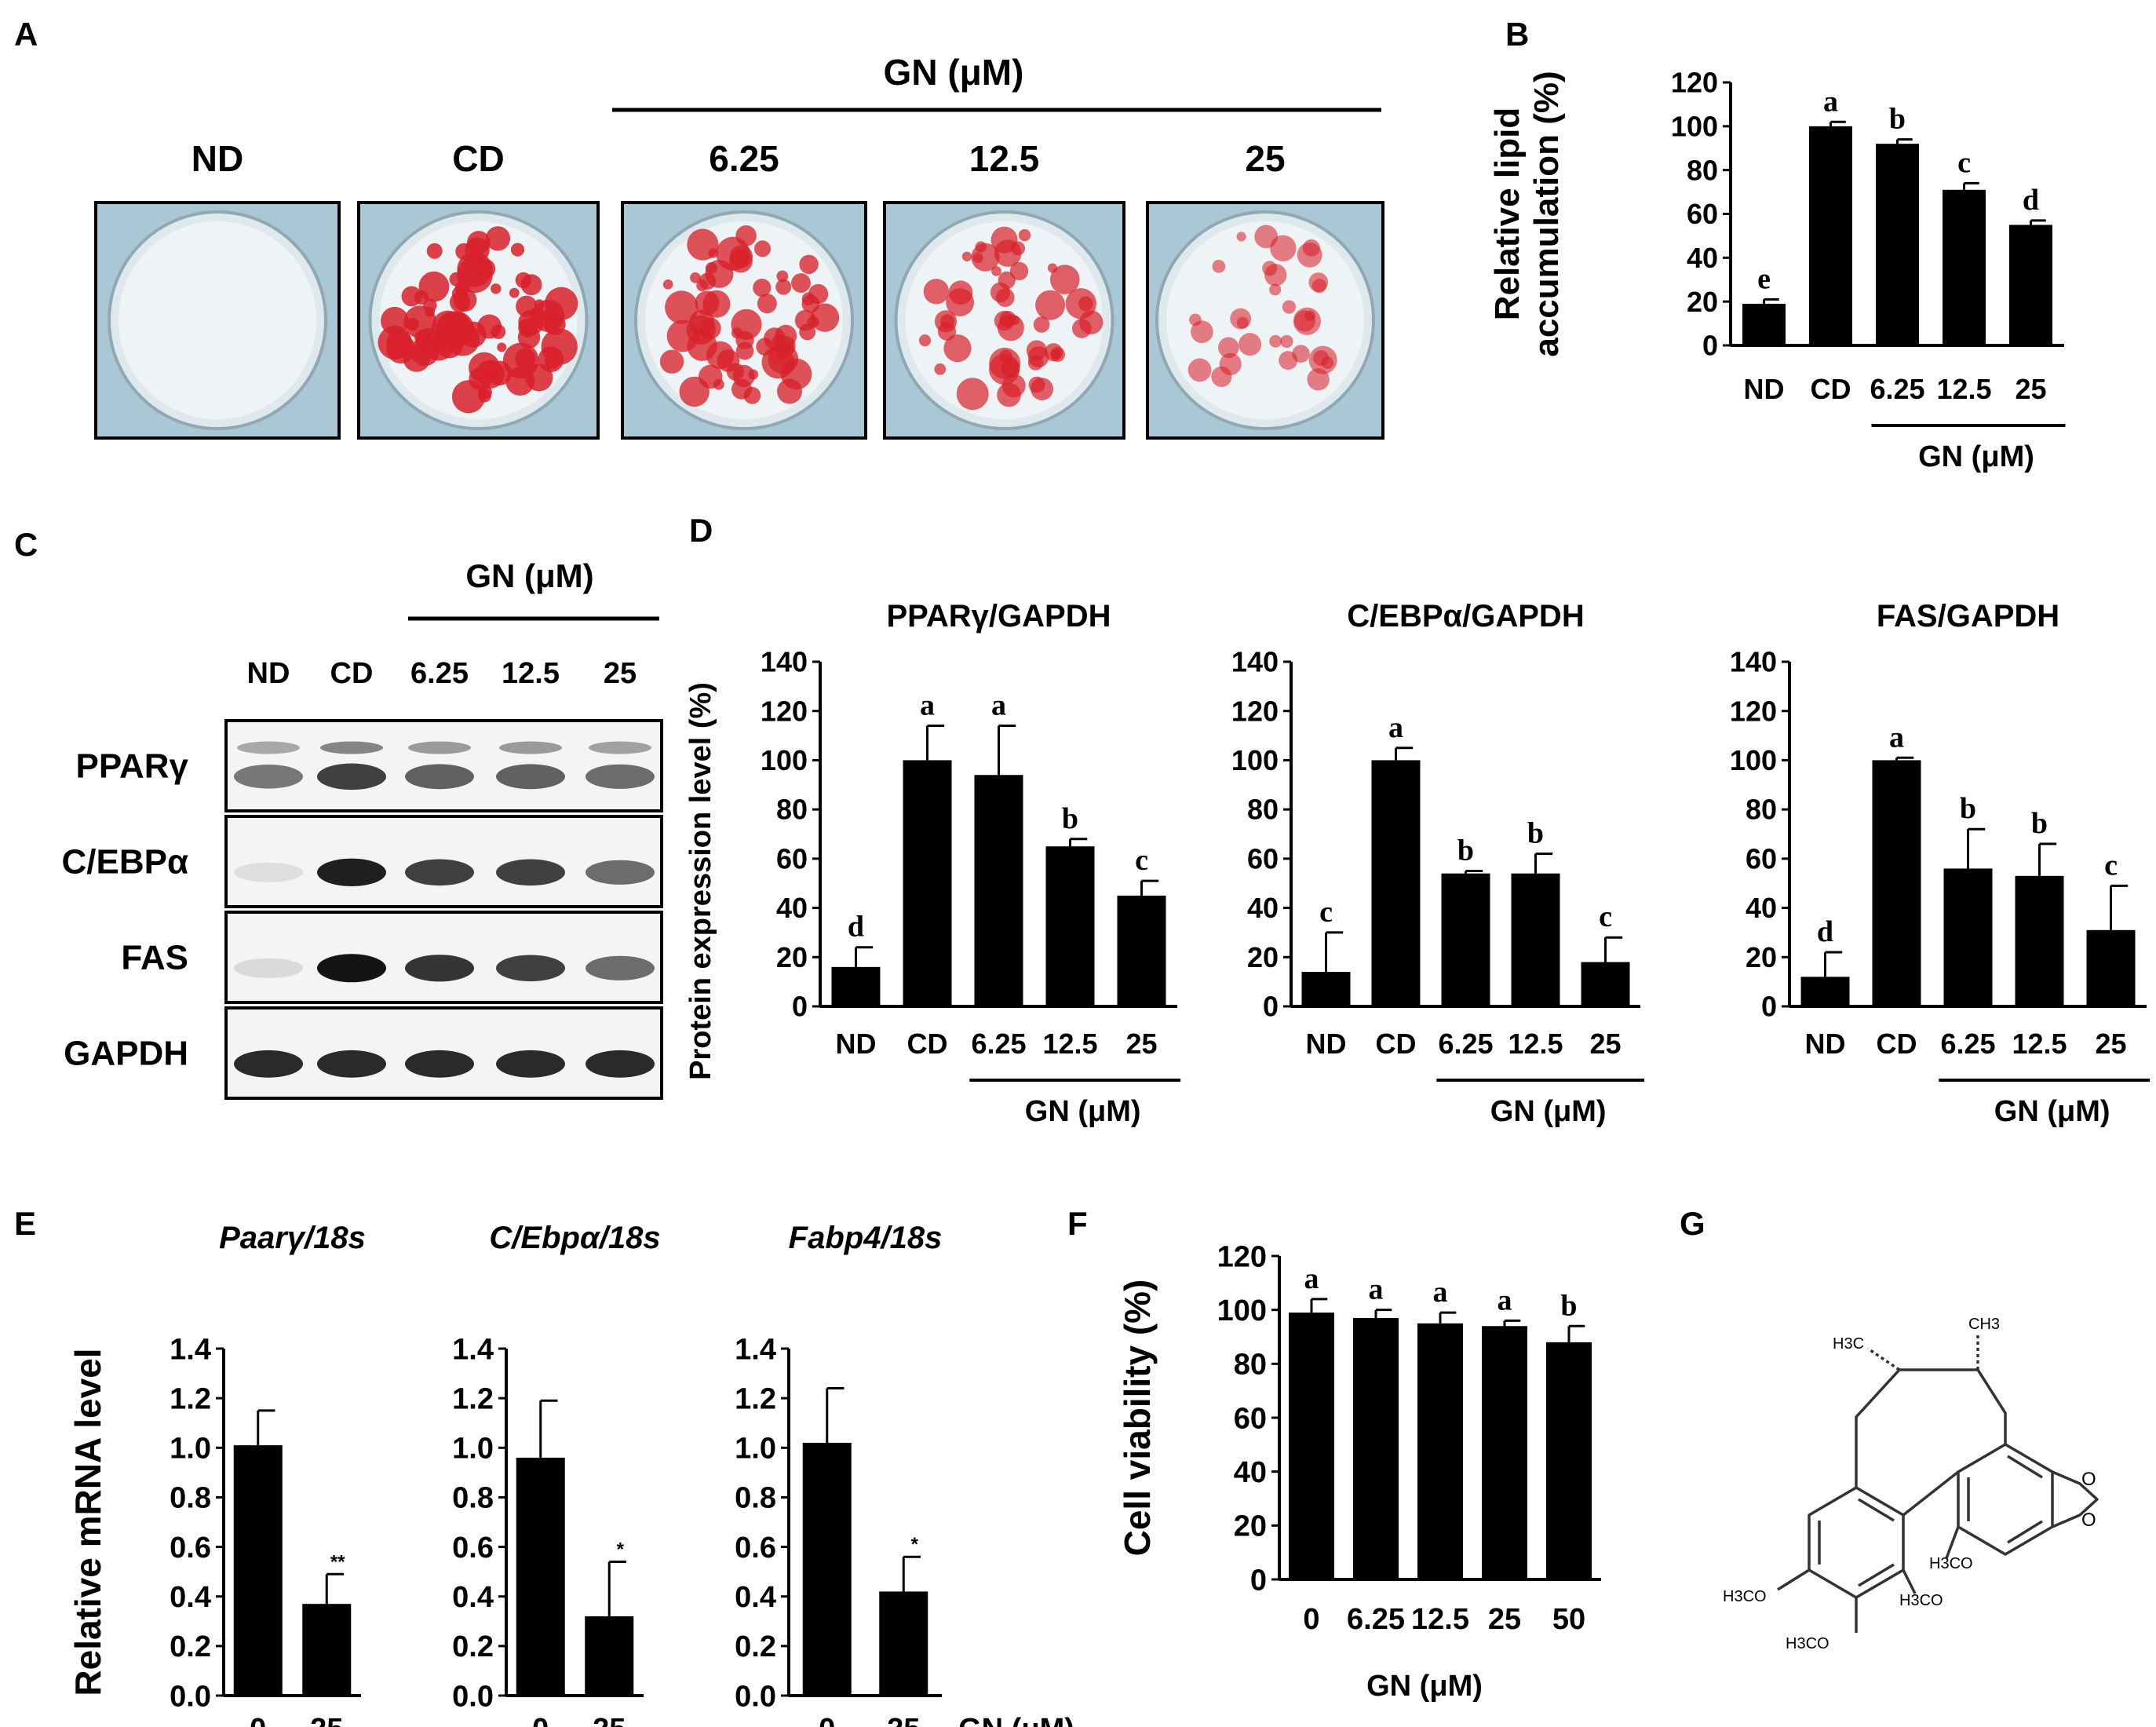 This screenshot has height=1727, width=2156. Describe the element at coordinates (2040, 1044) in the screenshot. I see `x-tick-label: 12.5` at that location.